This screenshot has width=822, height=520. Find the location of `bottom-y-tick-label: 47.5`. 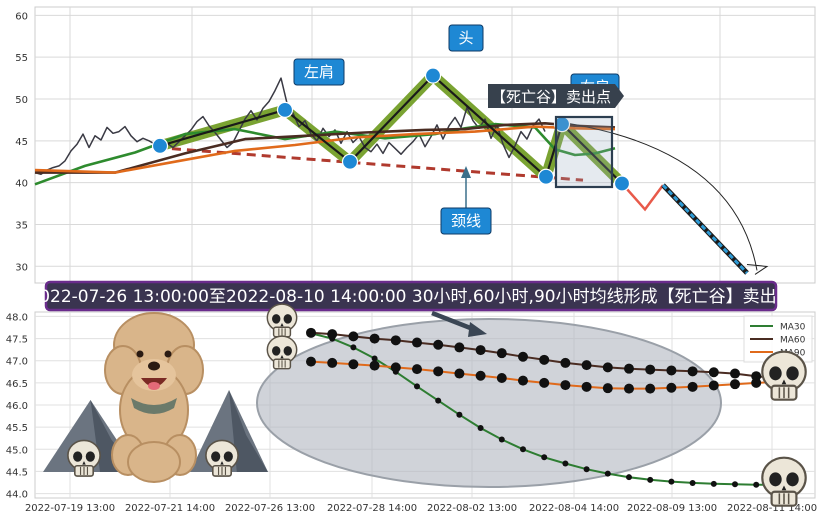

bottom-y-tick-label: 47.5 is located at coordinates (17, 340).